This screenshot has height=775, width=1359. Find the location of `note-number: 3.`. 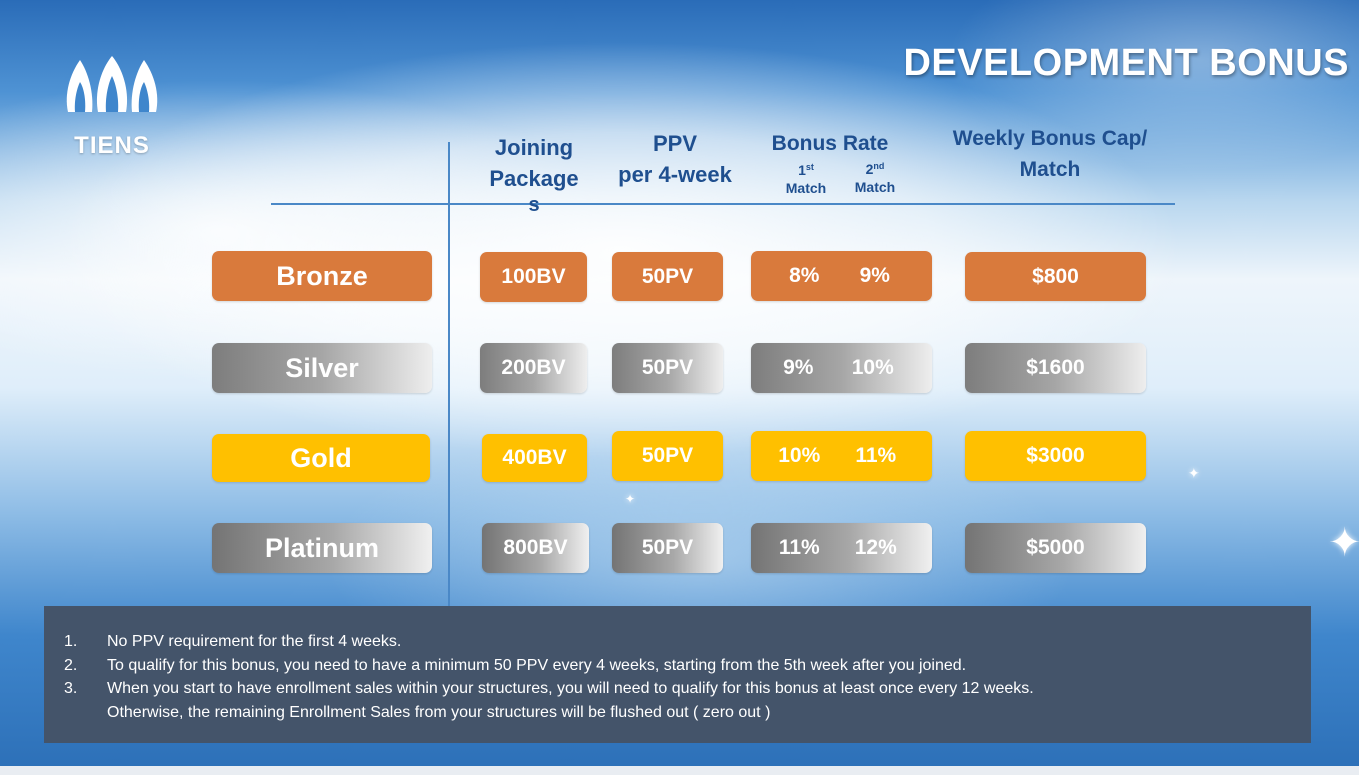

note-number: 3. is located at coordinates (71, 688).